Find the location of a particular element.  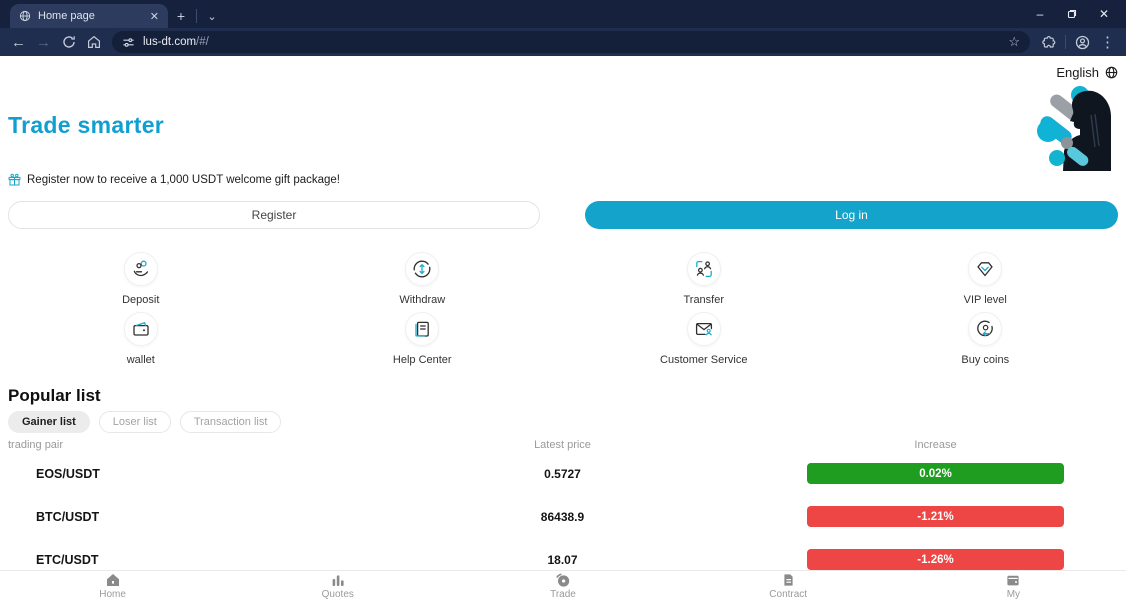

toolbar-separator is located at coordinates (1065, 42).